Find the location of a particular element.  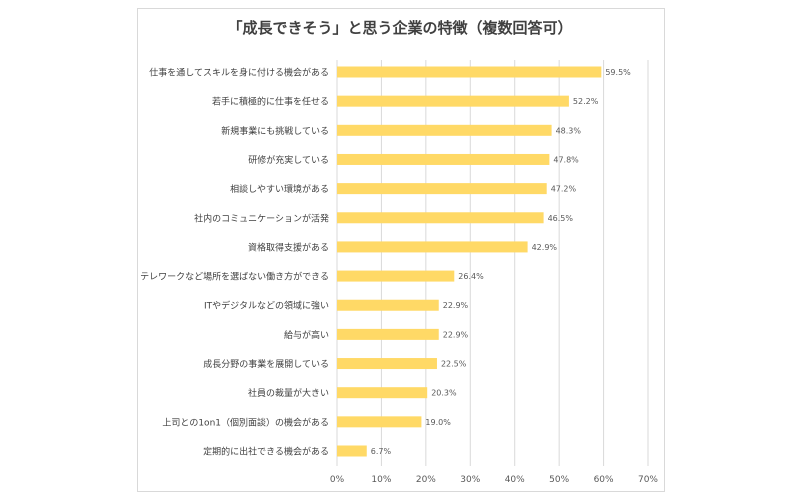

data-label: 46.5% is located at coordinates (561, 218).